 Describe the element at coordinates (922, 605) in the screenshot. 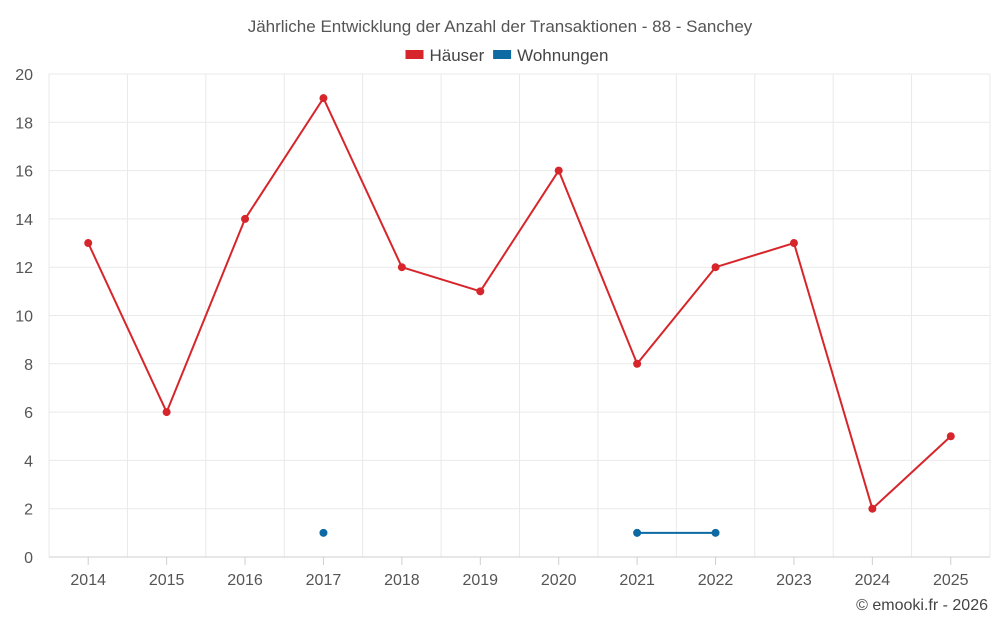

I see `credit-text: © emooki.fr - 2026` at that location.